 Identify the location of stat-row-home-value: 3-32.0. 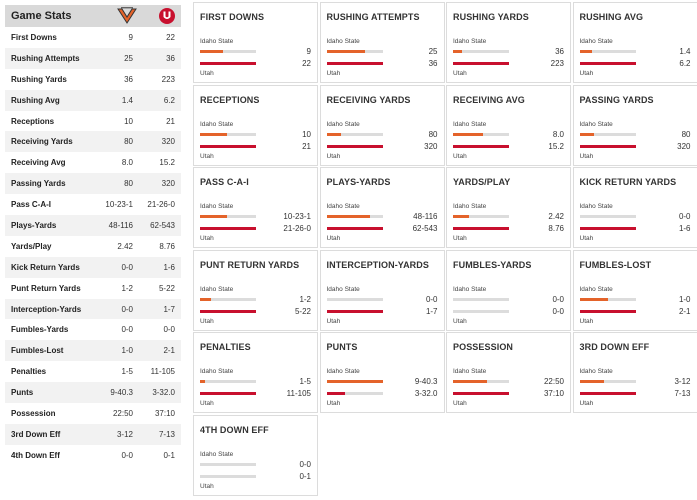
(163, 393).